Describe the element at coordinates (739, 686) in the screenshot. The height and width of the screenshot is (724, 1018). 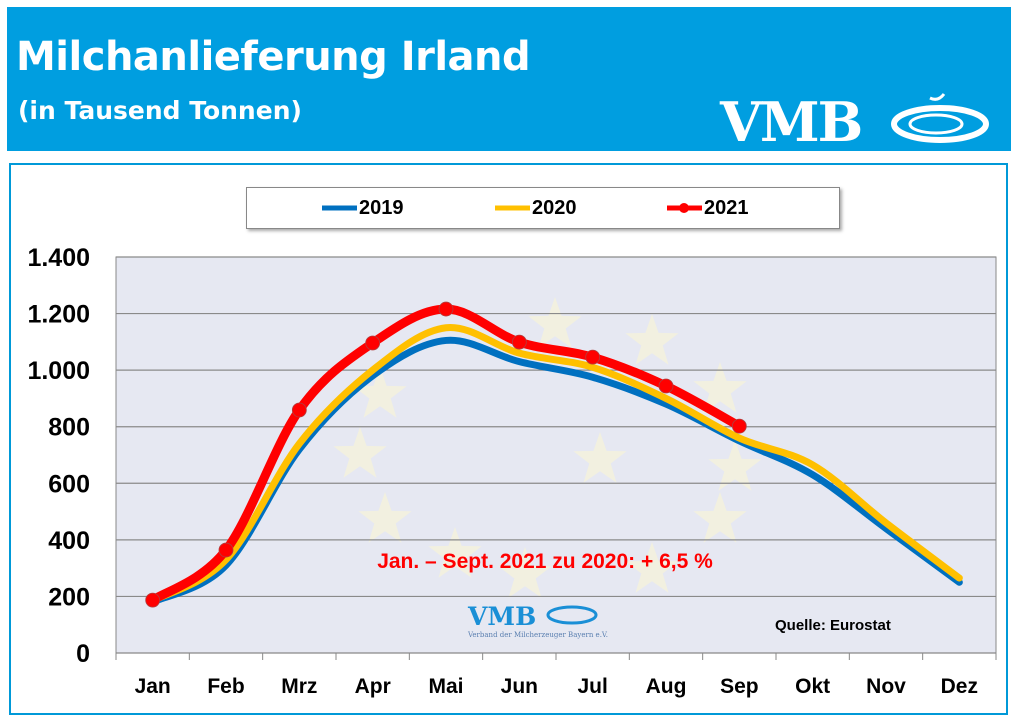
I see `x-tick-label: Sep` at that location.